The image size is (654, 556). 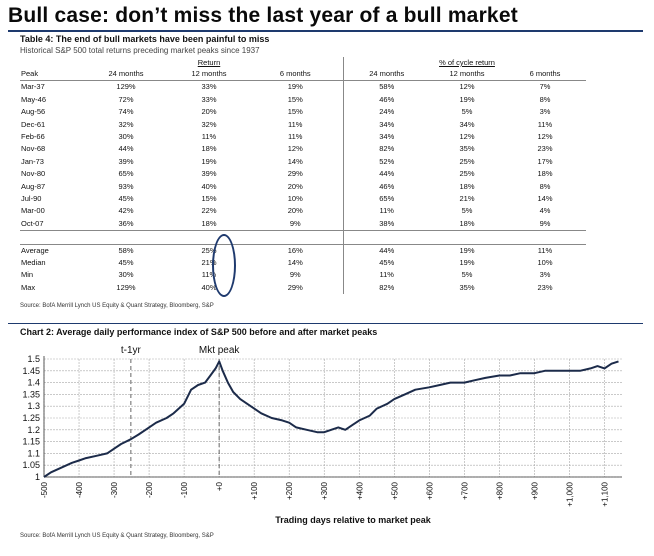 What do you see at coordinates (467, 149) in the screenshot?
I see `table-cell: 35%` at bounding box center [467, 149].